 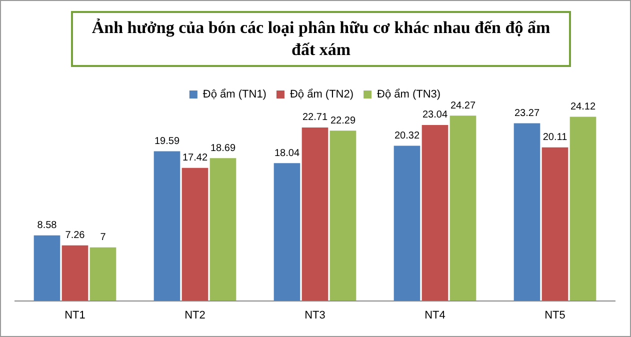 What do you see at coordinates (287, 153) in the screenshot?
I see `data-label: 18.04` at bounding box center [287, 153].